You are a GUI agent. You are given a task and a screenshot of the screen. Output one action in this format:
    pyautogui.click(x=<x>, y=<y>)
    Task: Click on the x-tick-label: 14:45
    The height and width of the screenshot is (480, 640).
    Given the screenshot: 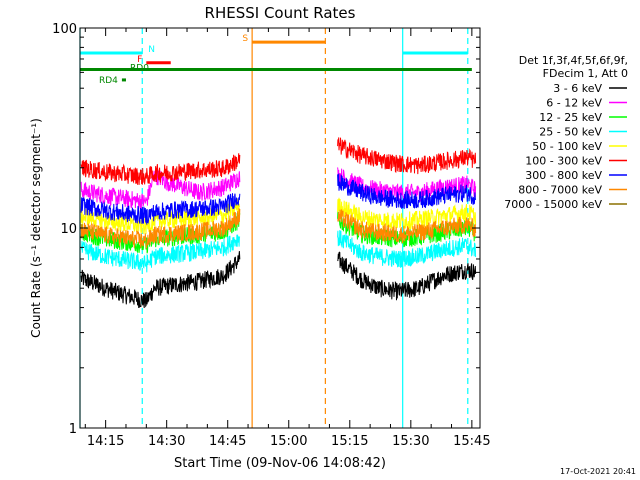 What is the action you would take?
    pyautogui.click(x=227, y=441)
    